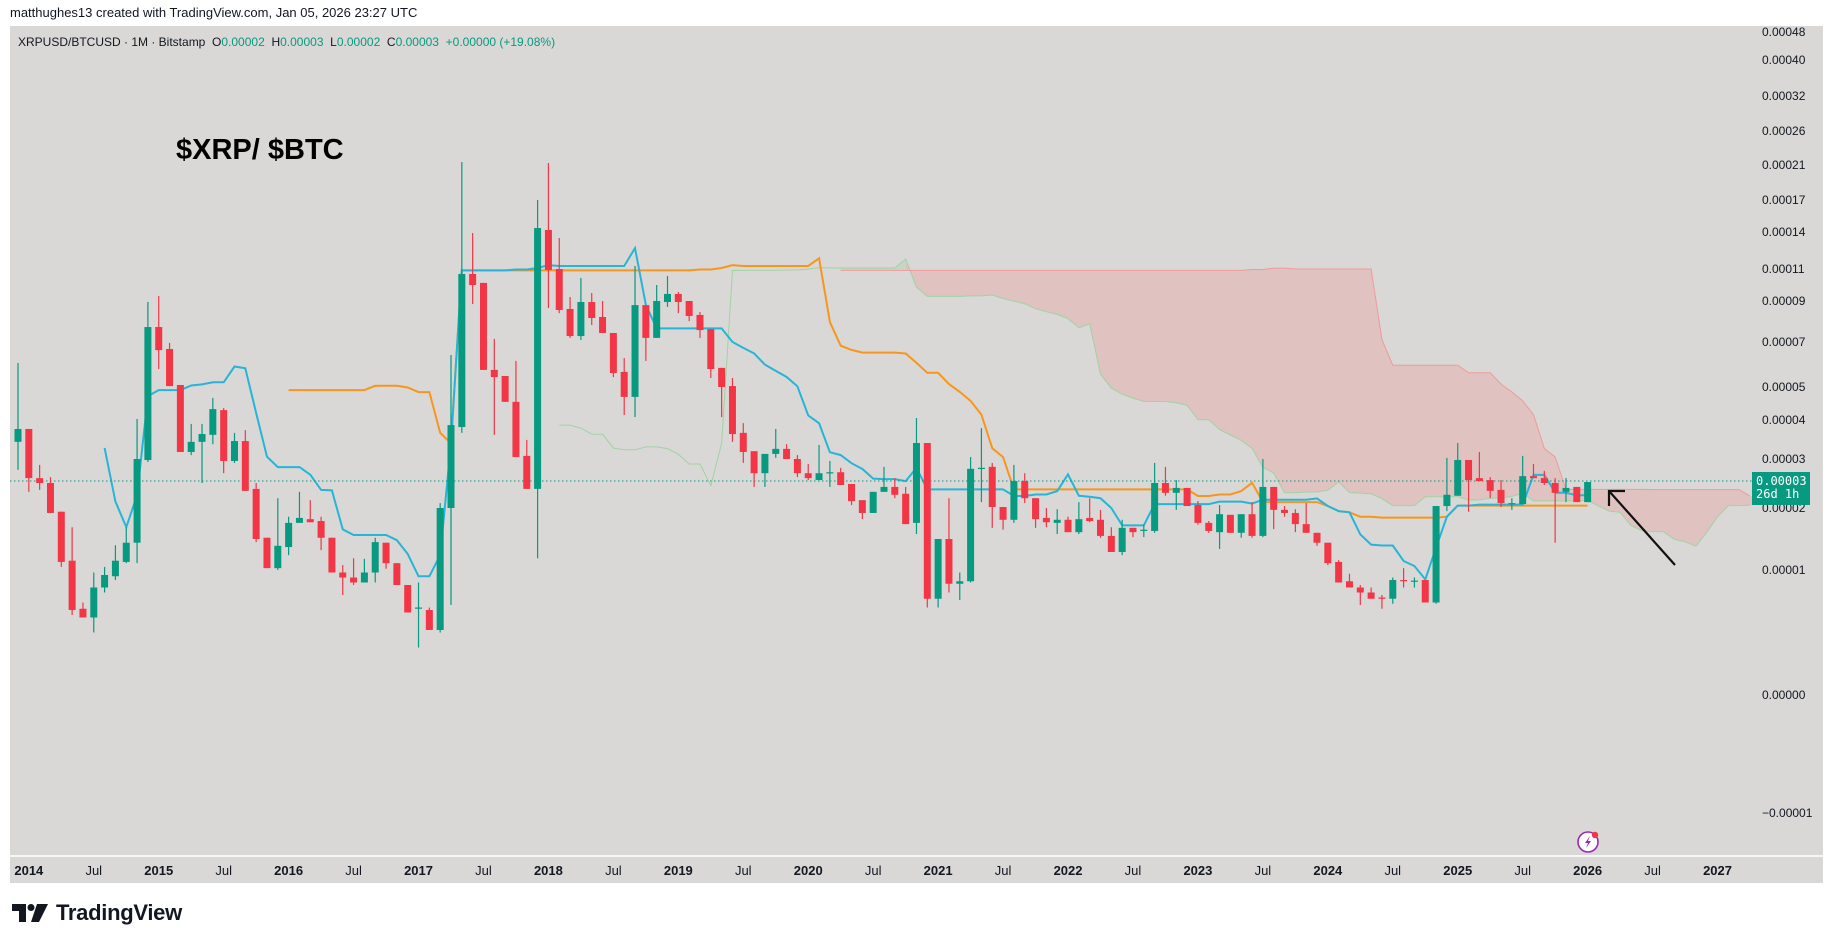 The width and height of the screenshot is (1834, 943). Describe the element at coordinates (1783, 269) in the screenshot. I see `price-tick-label: 0.00011` at that location.